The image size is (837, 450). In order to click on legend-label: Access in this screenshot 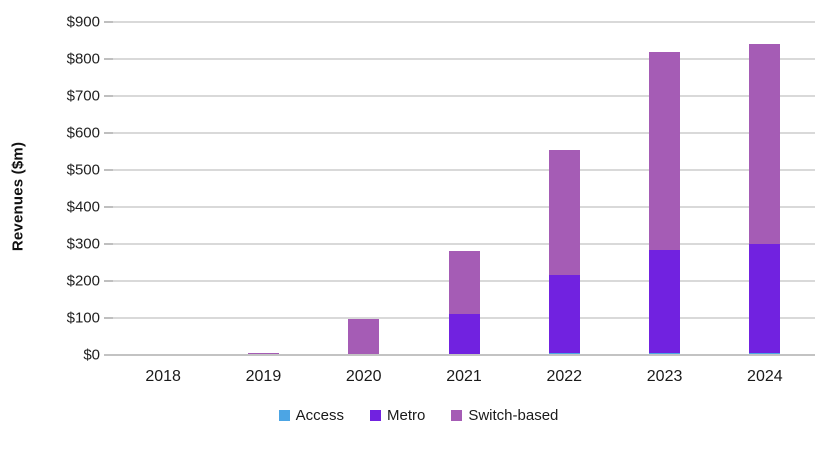, I will do `click(319, 415)`.